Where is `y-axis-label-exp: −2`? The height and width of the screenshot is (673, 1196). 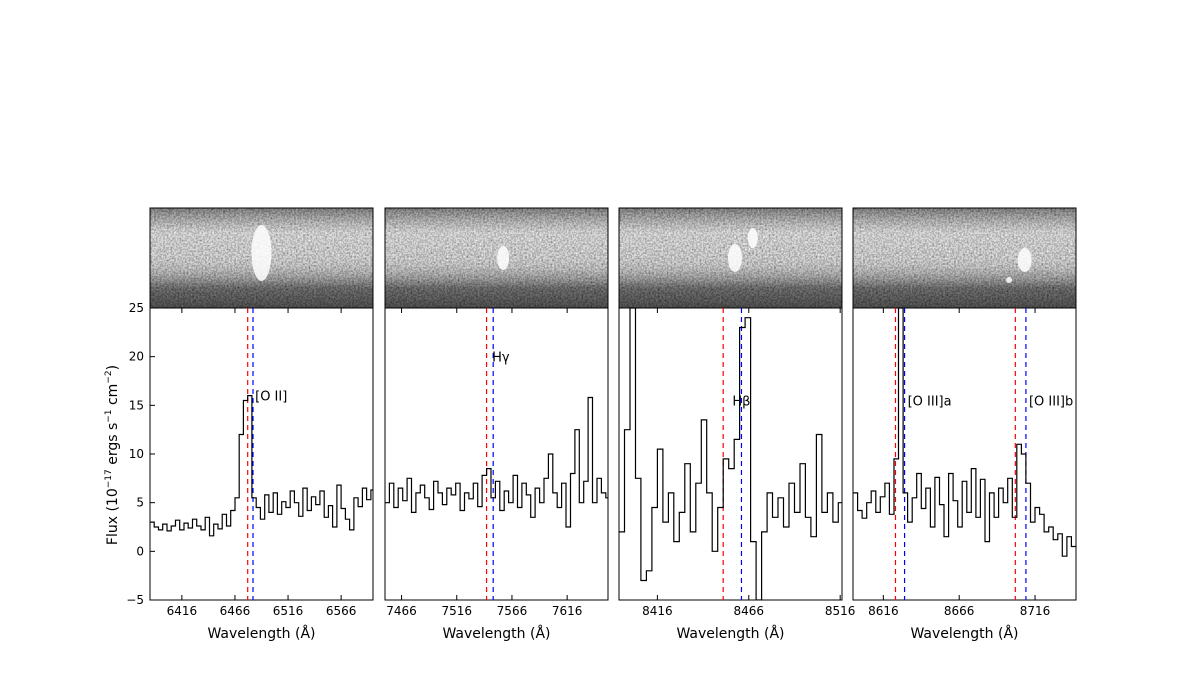 y-axis-label-exp: −2 is located at coordinates (109, 376).